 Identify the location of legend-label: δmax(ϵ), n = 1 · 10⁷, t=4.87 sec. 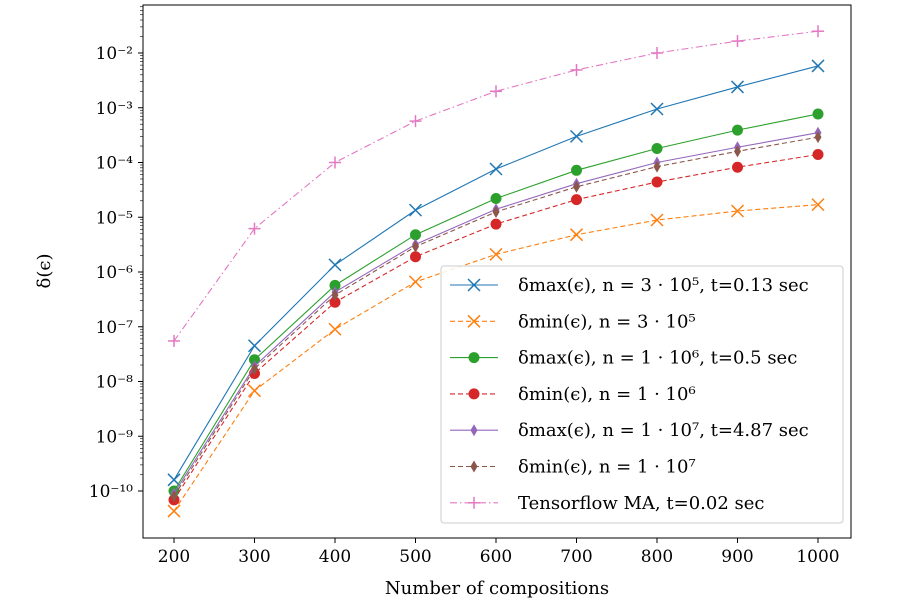
(663, 430).